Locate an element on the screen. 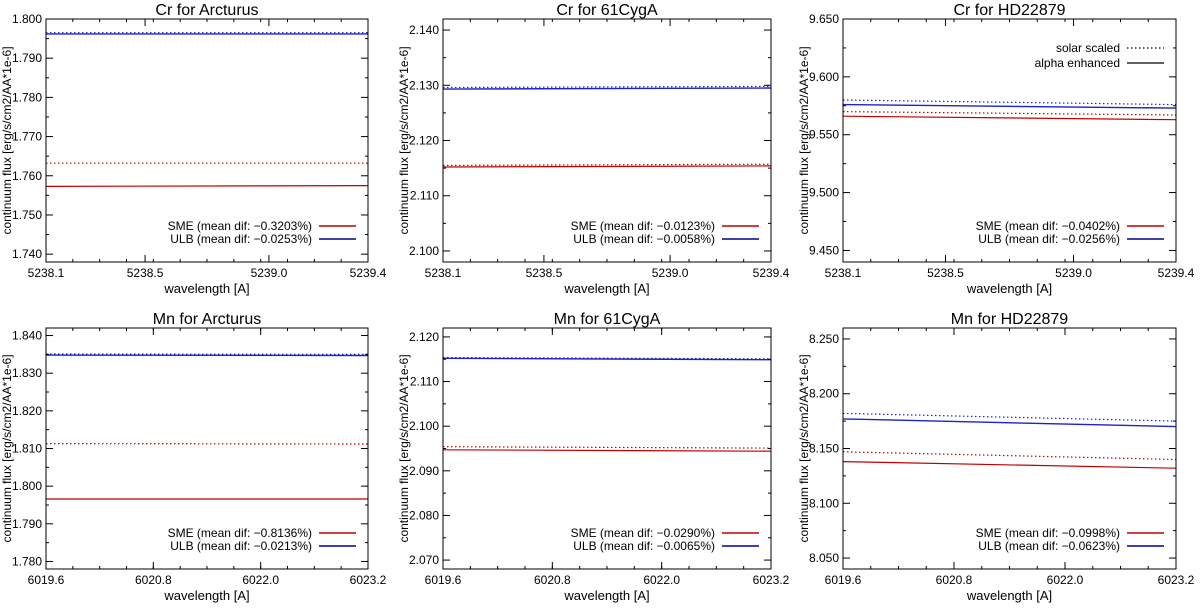 This screenshot has width=1200, height=614. style-legend-label: solar scaled is located at coordinates (1088, 48).